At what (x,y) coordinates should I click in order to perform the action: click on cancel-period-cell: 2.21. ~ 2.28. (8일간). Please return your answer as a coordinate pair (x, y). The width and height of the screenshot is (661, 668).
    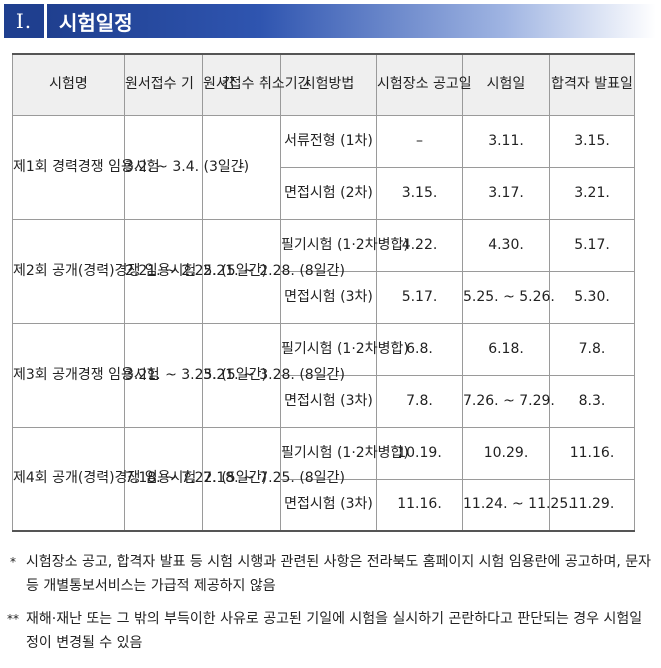
    Looking at the image, I should click on (273, 271).